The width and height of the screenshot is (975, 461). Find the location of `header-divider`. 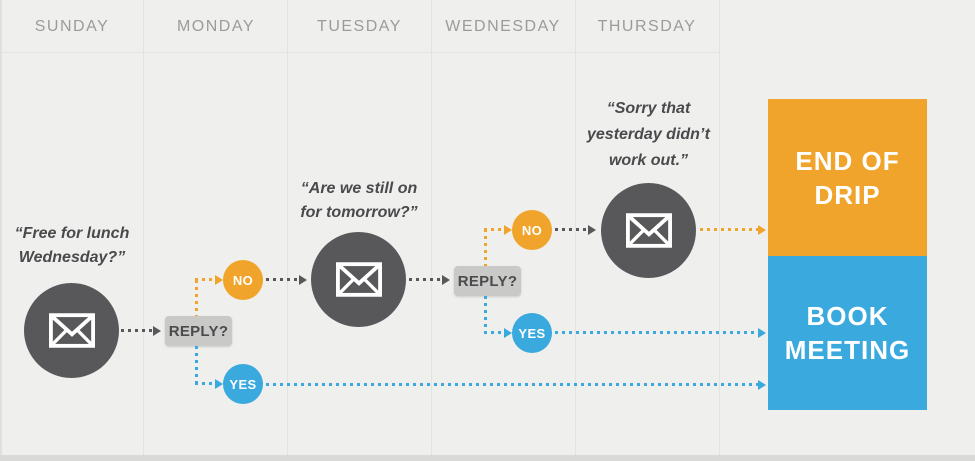

header-divider is located at coordinates (359, 52).